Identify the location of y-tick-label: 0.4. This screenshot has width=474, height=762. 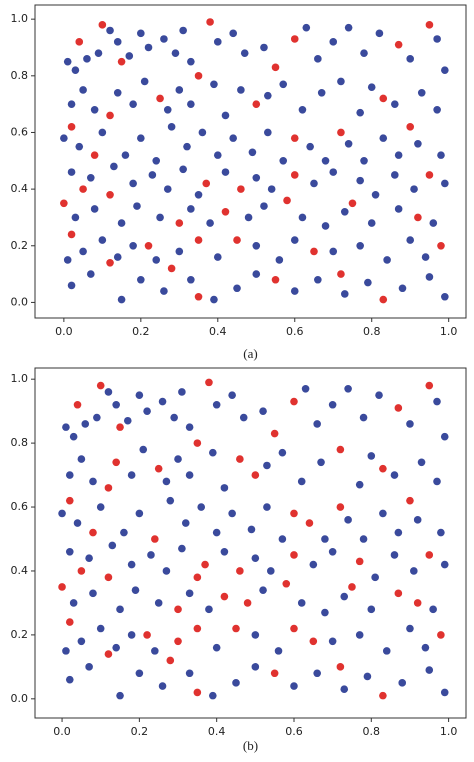
(20, 570).